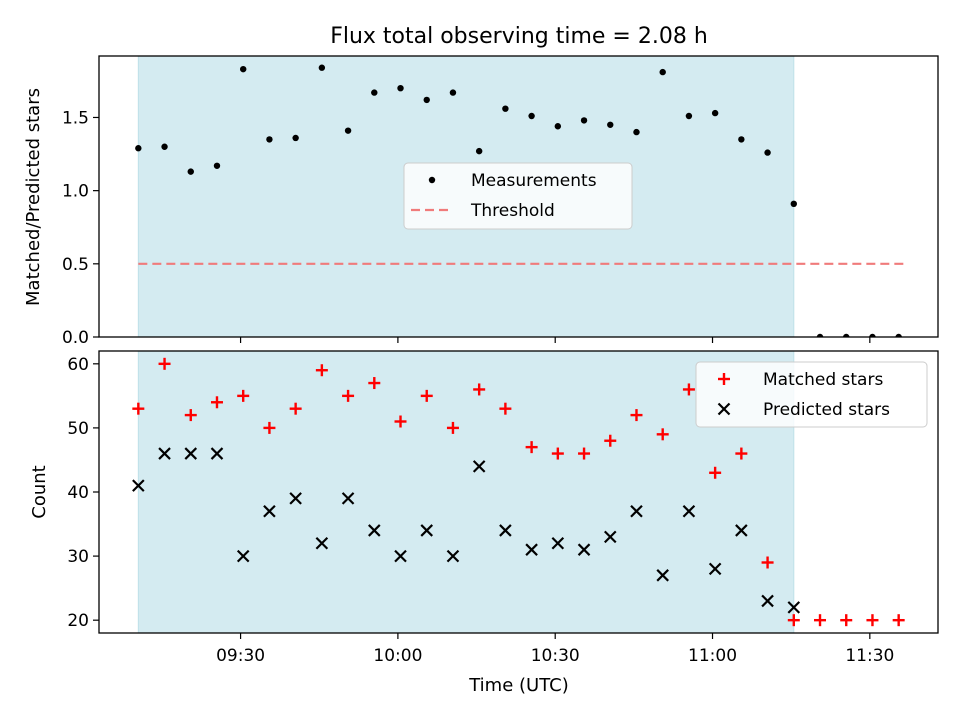 Image resolution: width=960 pixels, height=720 pixels. Describe the element at coordinates (826, 410) in the screenshot. I see `legend-label: Predicted stars` at that location.